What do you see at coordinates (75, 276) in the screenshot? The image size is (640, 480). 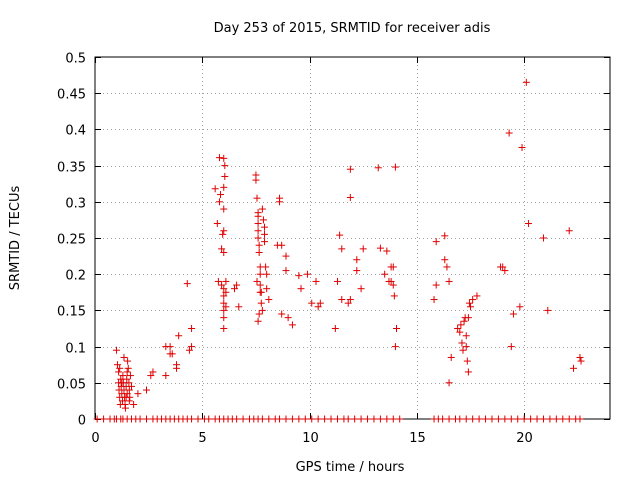 I see `y-tick-label: 0.2` at bounding box center [75, 276].